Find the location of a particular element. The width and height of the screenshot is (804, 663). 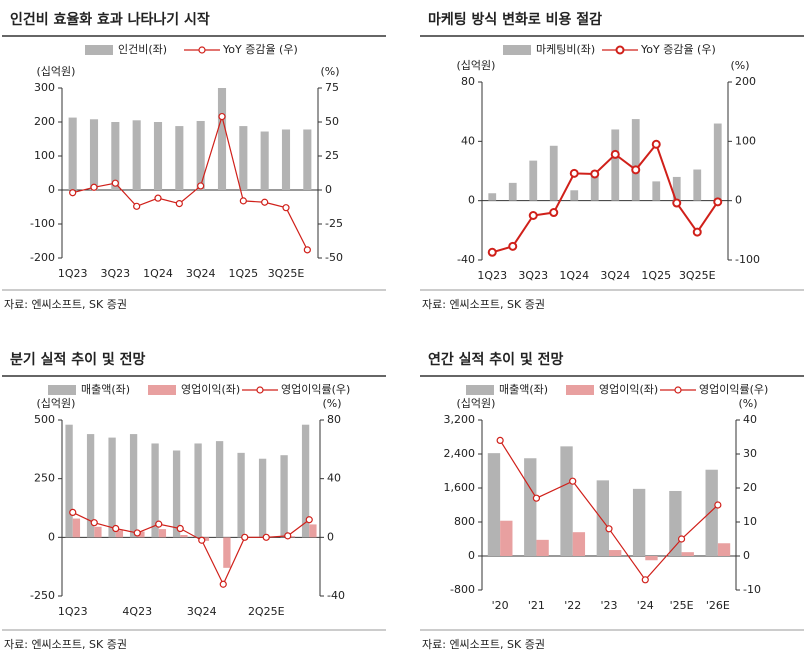

x-tick-label: 4Q23 is located at coordinates (137, 611).